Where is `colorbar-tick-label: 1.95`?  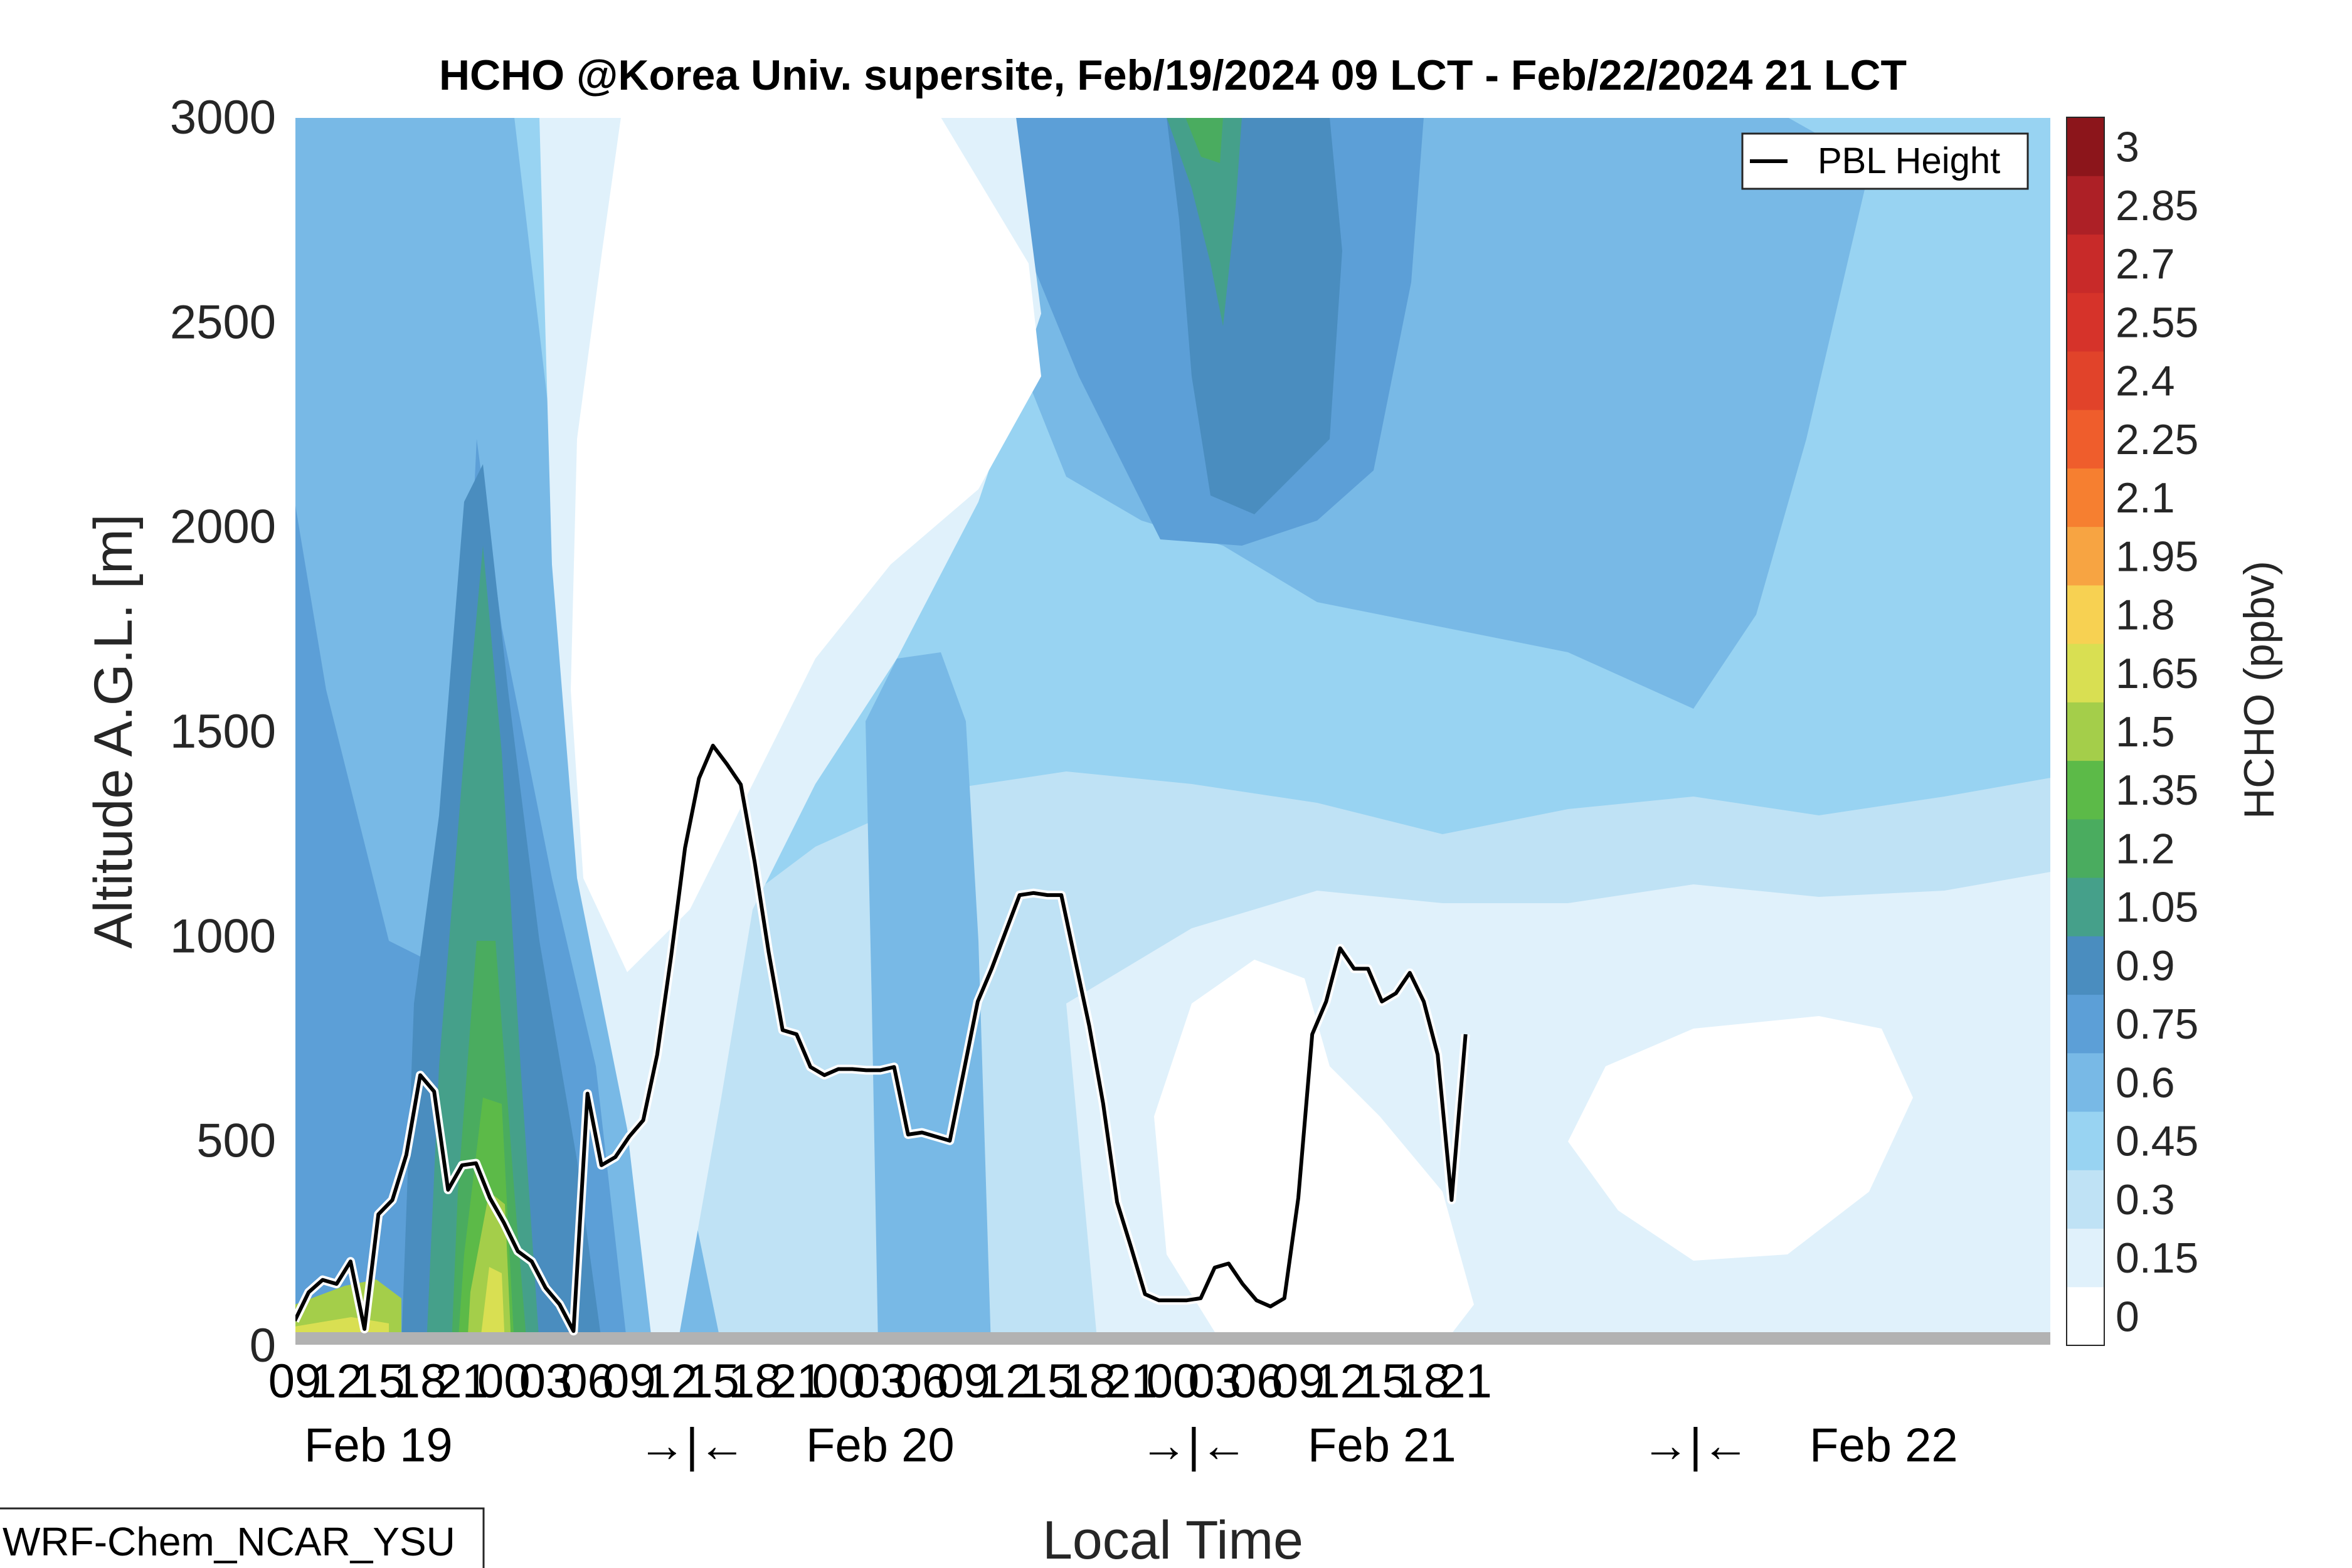
colorbar-tick-label: 1.95 is located at coordinates (2157, 556).